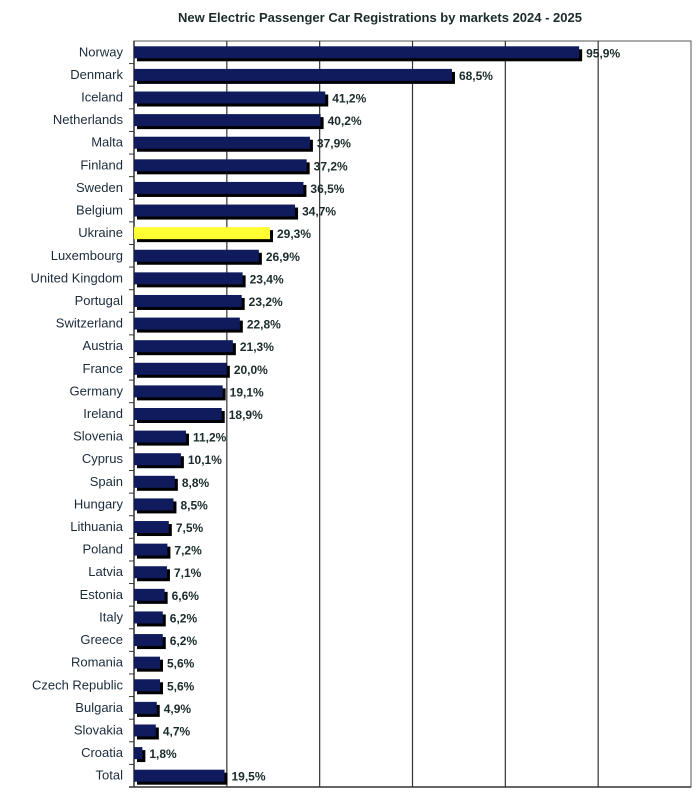 This screenshot has height=796, width=700. What do you see at coordinates (196, 483) in the screenshot?
I see `value-label: 8,8%` at bounding box center [196, 483].